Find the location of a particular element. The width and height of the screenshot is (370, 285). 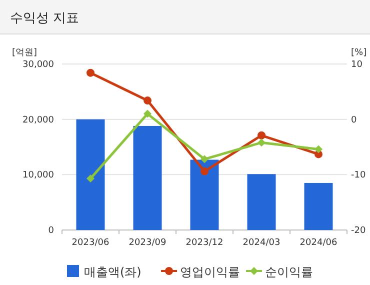

legend-label: 매출액(좌) is located at coordinates (113, 272).